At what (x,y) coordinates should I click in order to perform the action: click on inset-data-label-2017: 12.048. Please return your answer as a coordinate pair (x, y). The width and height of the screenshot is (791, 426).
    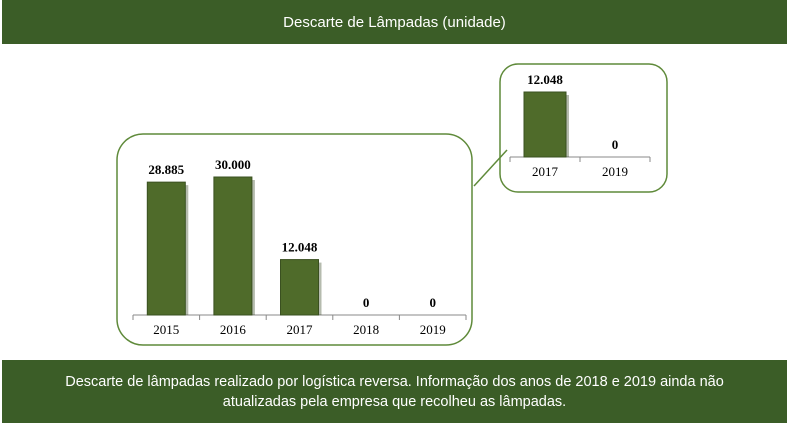
    Looking at the image, I should click on (545, 79).